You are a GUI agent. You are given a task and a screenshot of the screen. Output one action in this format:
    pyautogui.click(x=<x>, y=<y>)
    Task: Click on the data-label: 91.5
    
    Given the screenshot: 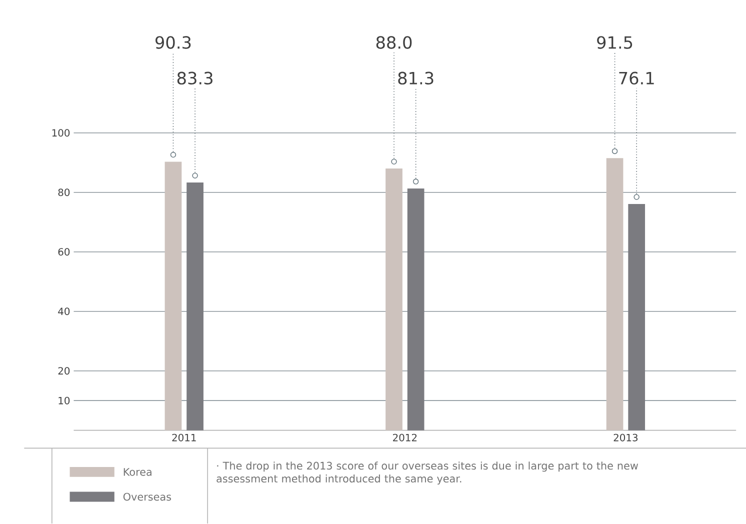 What is the action you would take?
    pyautogui.click(x=614, y=43)
    